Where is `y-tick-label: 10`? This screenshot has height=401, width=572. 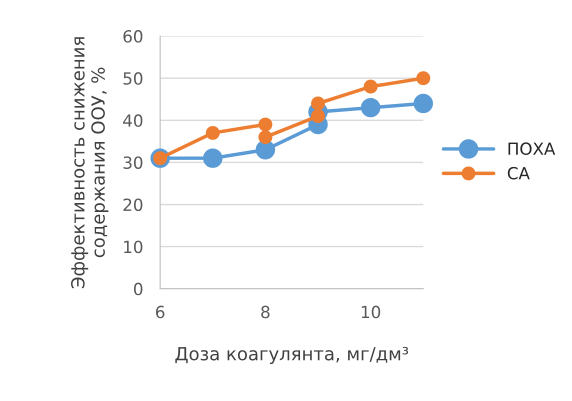 y-tick-label: 10 is located at coordinates (133, 247).